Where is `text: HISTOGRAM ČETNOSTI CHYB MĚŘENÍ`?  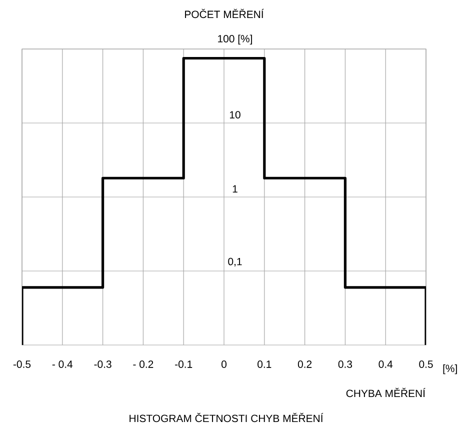 text: HISTOGRAM ČETNOSTI CHYB MĚŘENÍ is located at coordinates (227, 417).